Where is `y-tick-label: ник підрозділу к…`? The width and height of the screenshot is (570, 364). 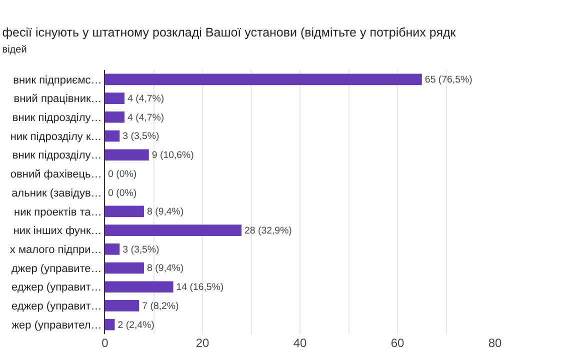 y-tick-label: ник підрозділу к… is located at coordinates (56, 136).